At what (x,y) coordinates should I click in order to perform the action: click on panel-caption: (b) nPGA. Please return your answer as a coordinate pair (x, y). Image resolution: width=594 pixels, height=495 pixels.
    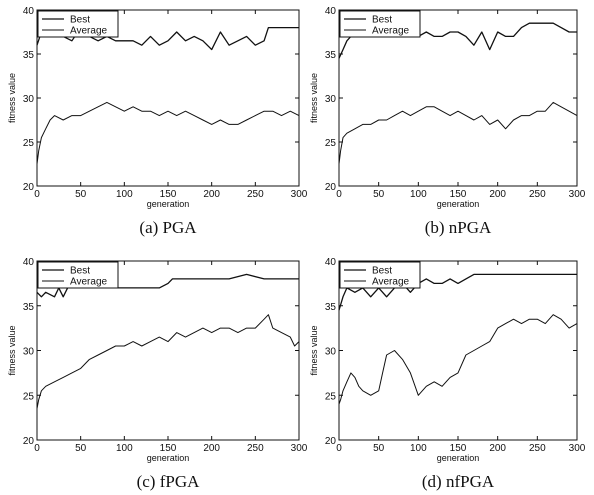
    Looking at the image, I should click on (458, 227).